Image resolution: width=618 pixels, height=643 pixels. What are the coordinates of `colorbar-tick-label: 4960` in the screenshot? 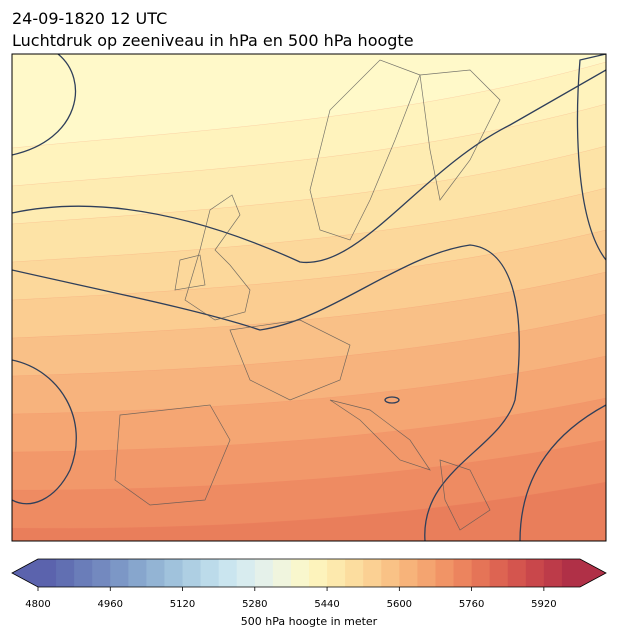 It's located at (110, 604).